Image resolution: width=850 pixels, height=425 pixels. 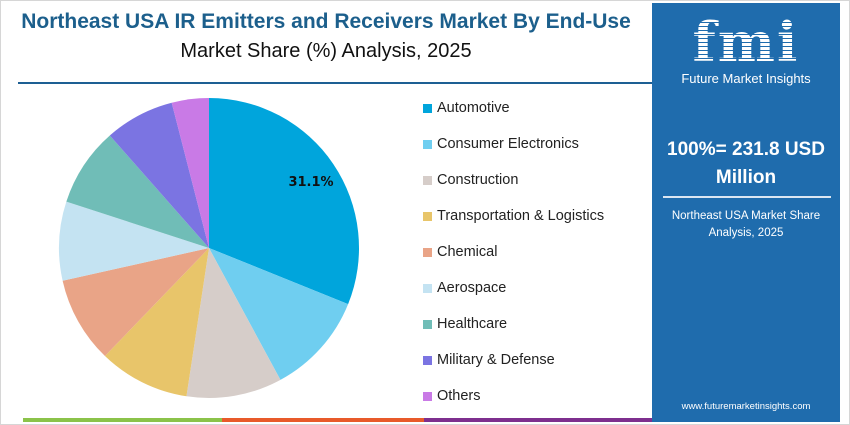 I want to click on pie-slice-others, so click(x=190, y=173).